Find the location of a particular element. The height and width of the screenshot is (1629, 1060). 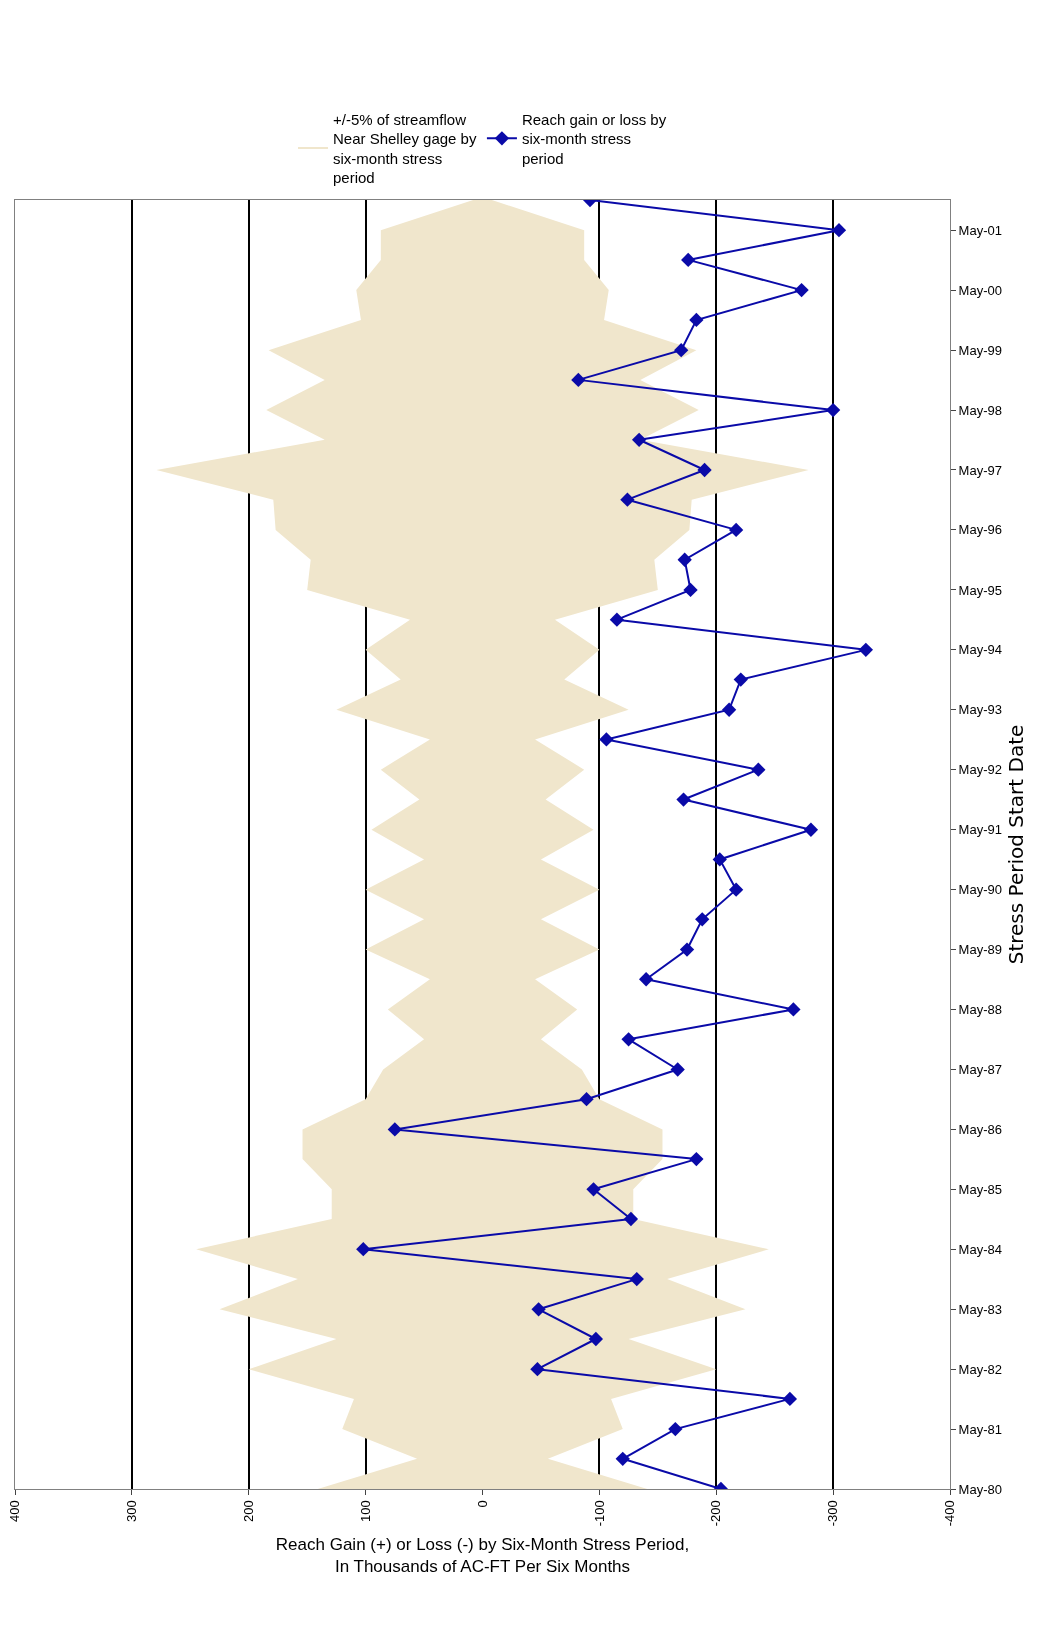

y-tick-label: May-01 is located at coordinates (980, 230).